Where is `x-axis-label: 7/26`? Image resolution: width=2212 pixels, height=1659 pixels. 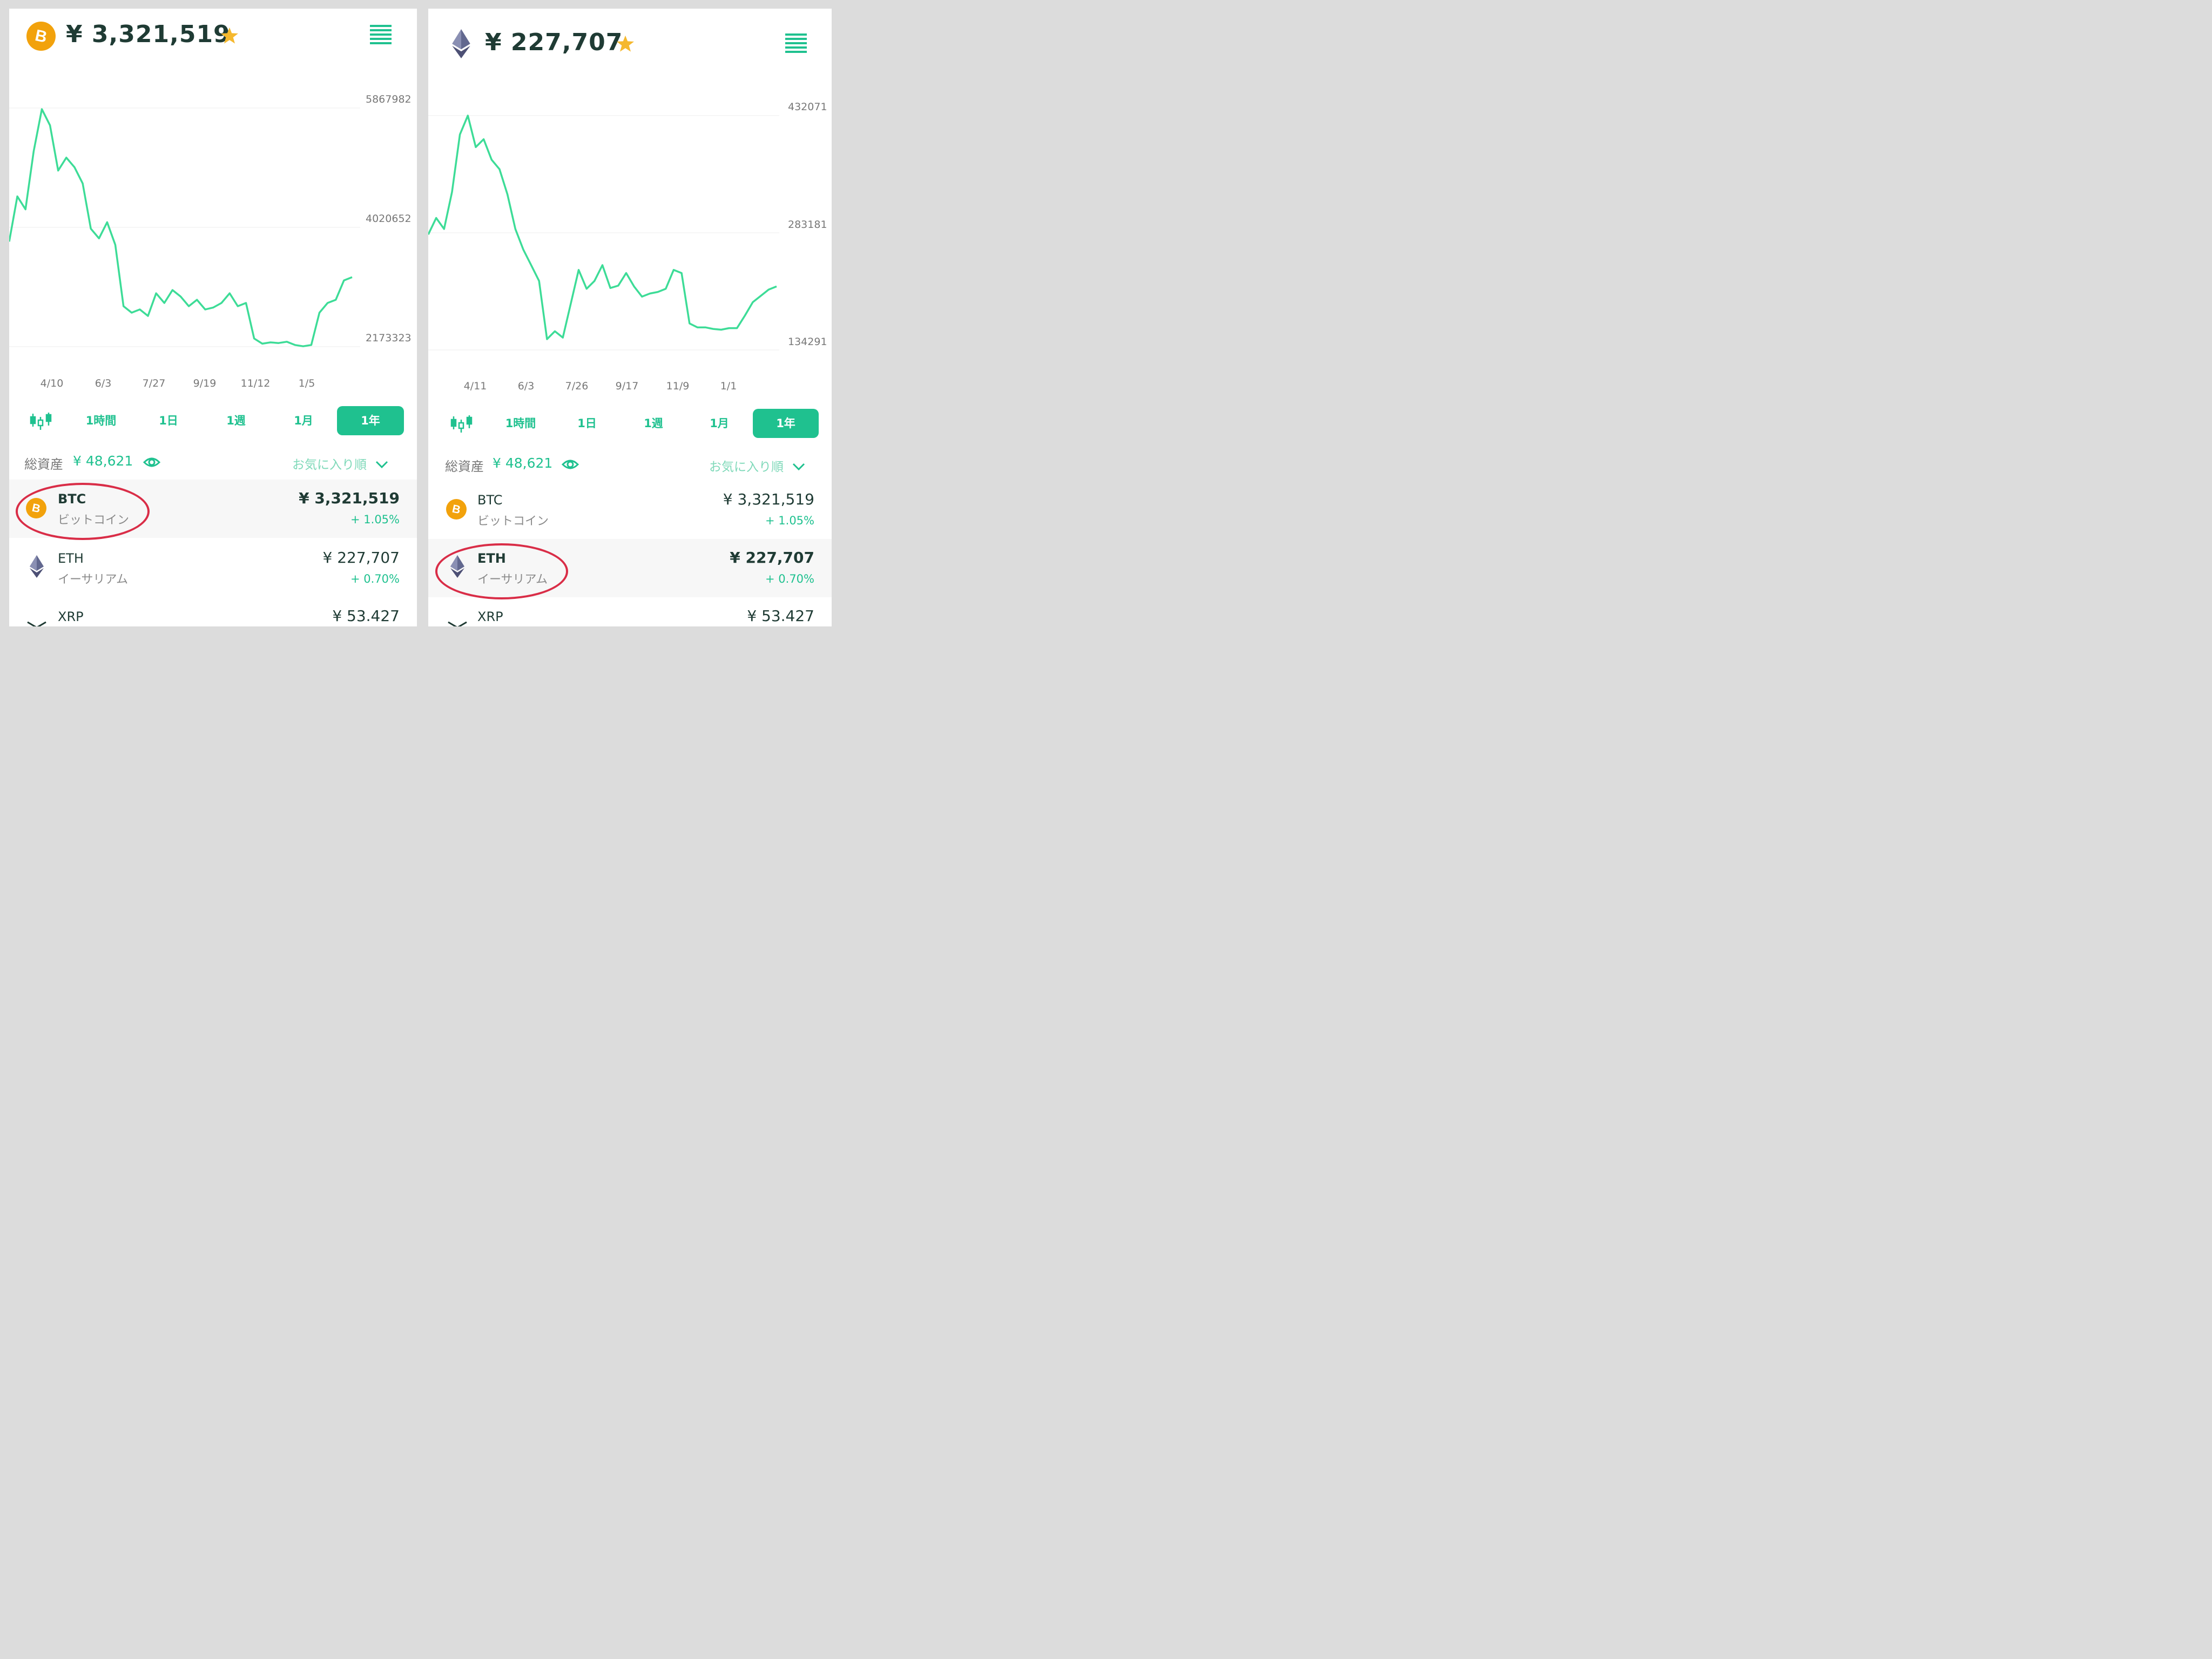
x-axis-label: 7/26 is located at coordinates (577, 386).